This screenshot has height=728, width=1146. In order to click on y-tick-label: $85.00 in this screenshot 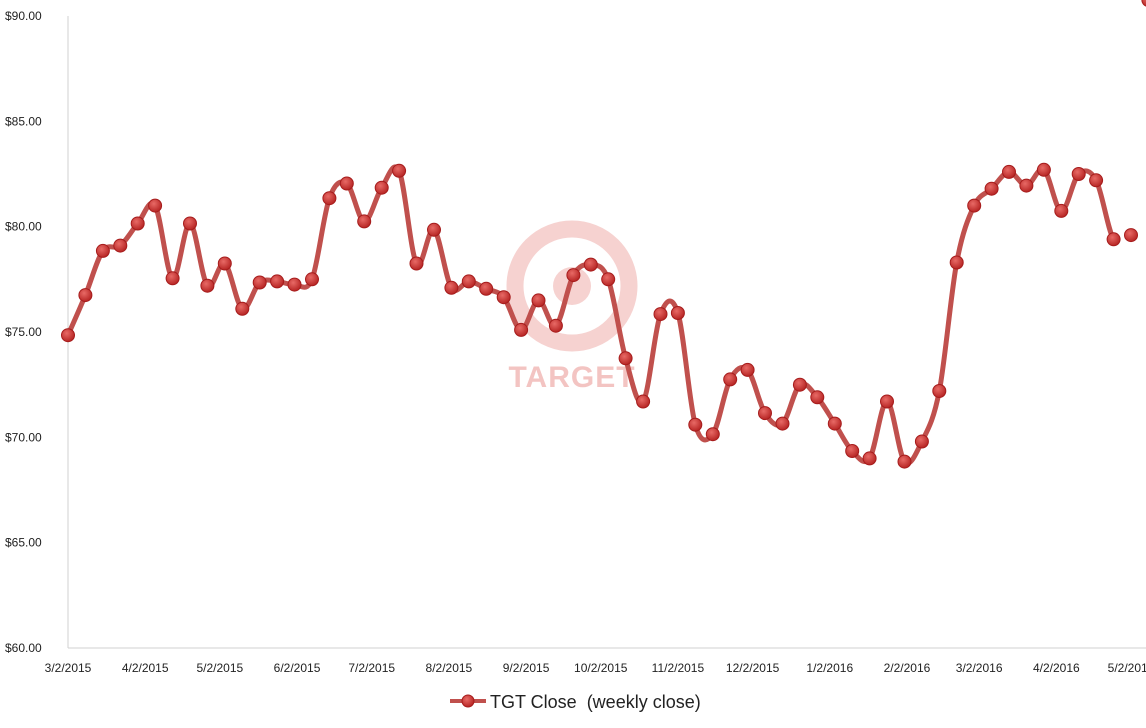, I will do `click(23, 121)`.